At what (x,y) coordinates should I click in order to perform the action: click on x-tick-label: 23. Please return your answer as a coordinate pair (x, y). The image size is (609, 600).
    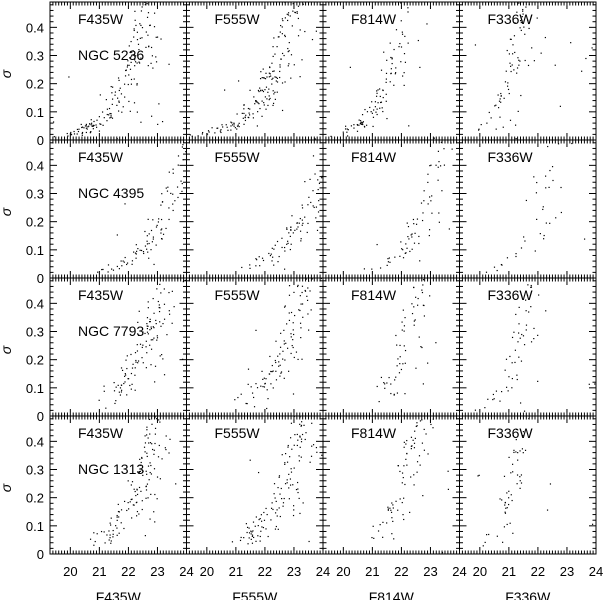
    Looking at the image, I should click on (294, 571).